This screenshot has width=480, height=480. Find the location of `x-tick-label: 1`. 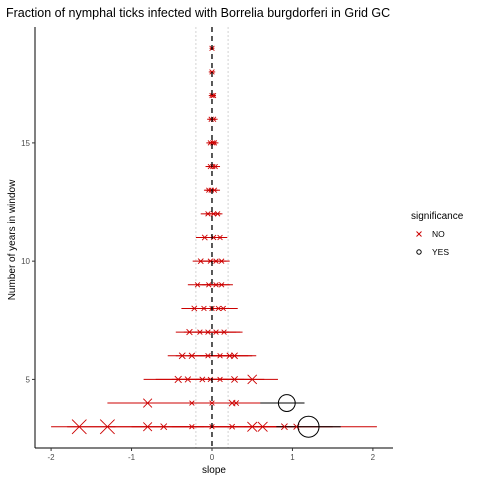

x-tick-label: 1 is located at coordinates (292, 457).